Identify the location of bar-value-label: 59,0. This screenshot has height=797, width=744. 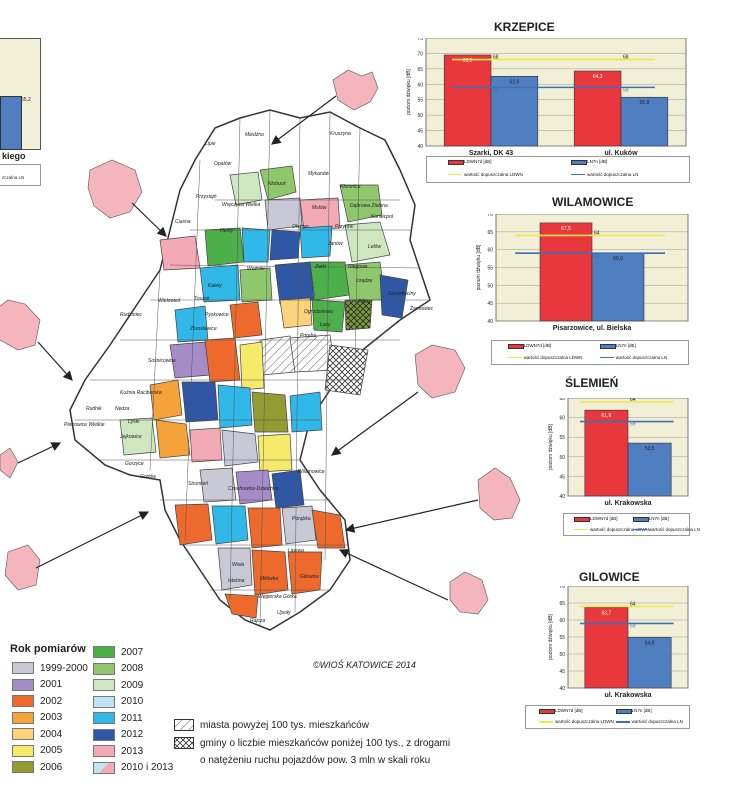
(618, 259).